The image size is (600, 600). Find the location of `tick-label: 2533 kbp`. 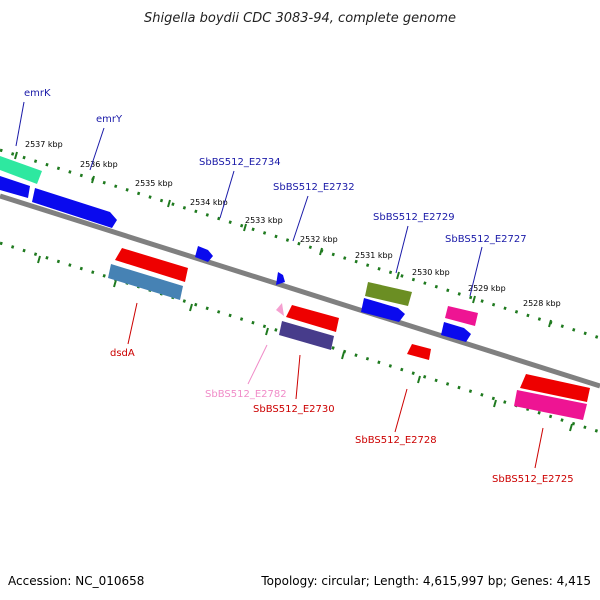

tick-label: 2533 kbp is located at coordinates (264, 220).